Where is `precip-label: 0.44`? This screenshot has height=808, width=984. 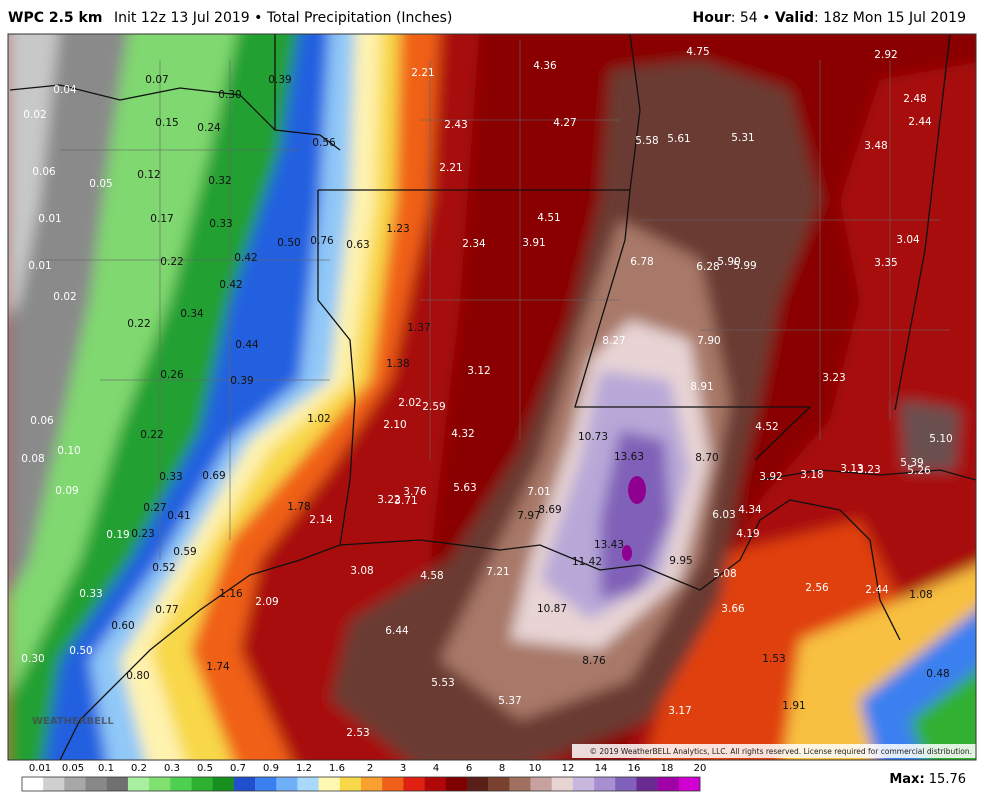
precip-label: 0.44 is located at coordinates (247, 345).